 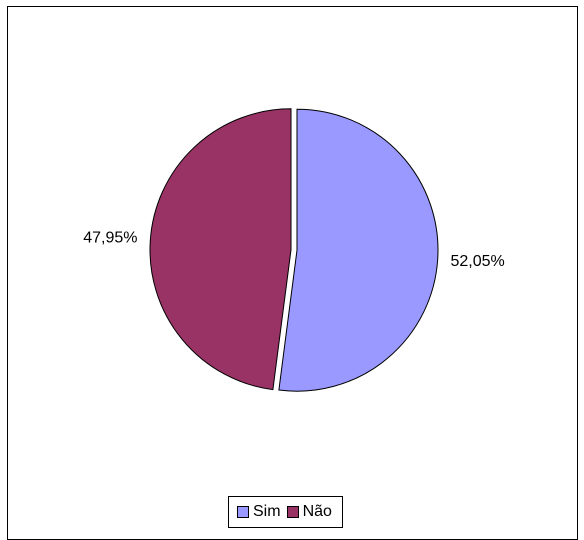 I want to click on data-label-nao: 47,95%, so click(x=110, y=237).